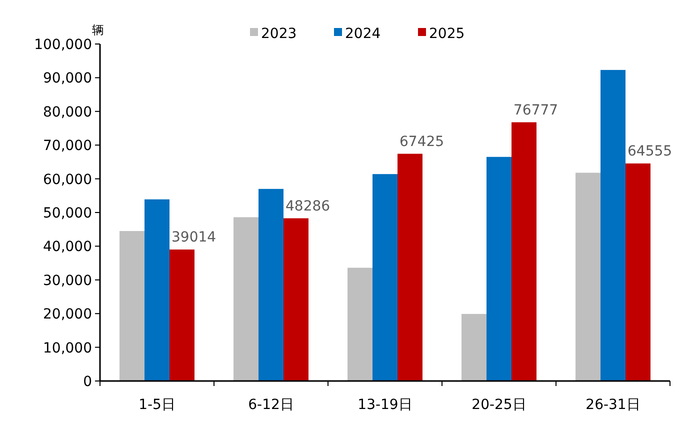  I want to click on legend-label: 2024, so click(363, 34).